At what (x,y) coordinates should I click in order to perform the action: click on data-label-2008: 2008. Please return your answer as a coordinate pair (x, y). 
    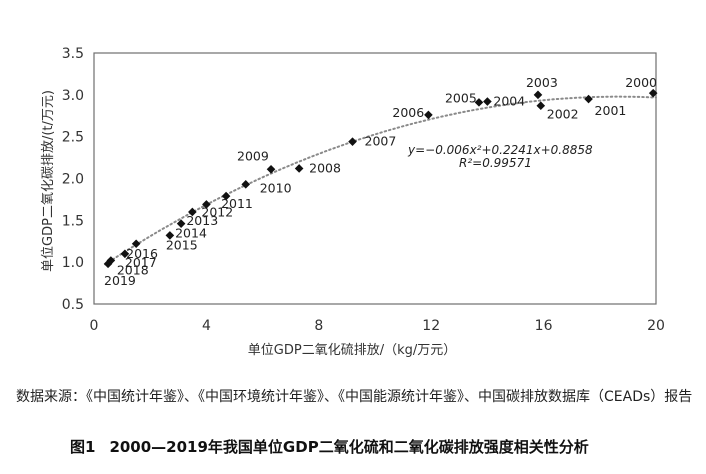
    Looking at the image, I should click on (325, 167).